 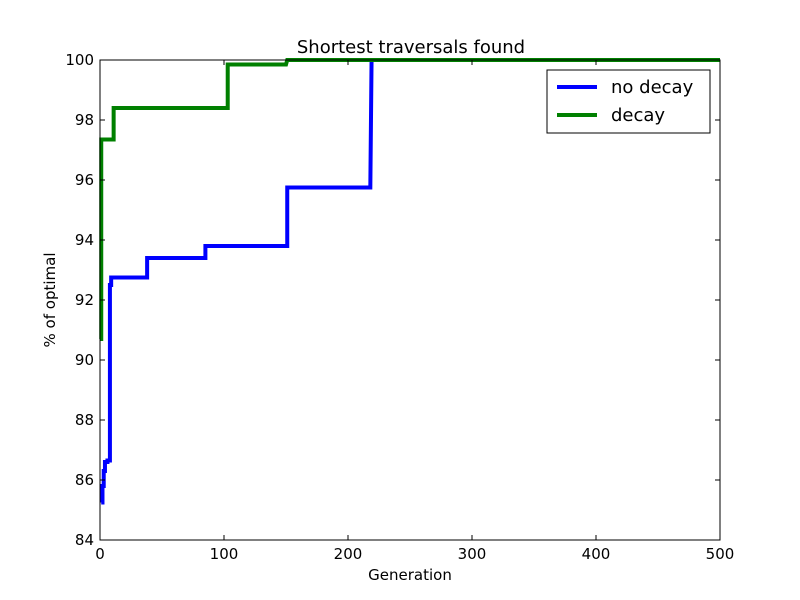 What do you see at coordinates (224, 554) in the screenshot?
I see `x-tick-label: 100` at bounding box center [224, 554].